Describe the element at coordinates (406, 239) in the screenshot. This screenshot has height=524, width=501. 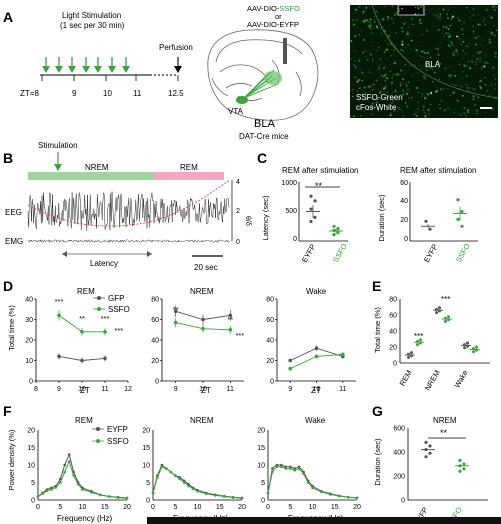
I see `c-right-ytick-0: 0` at that location.